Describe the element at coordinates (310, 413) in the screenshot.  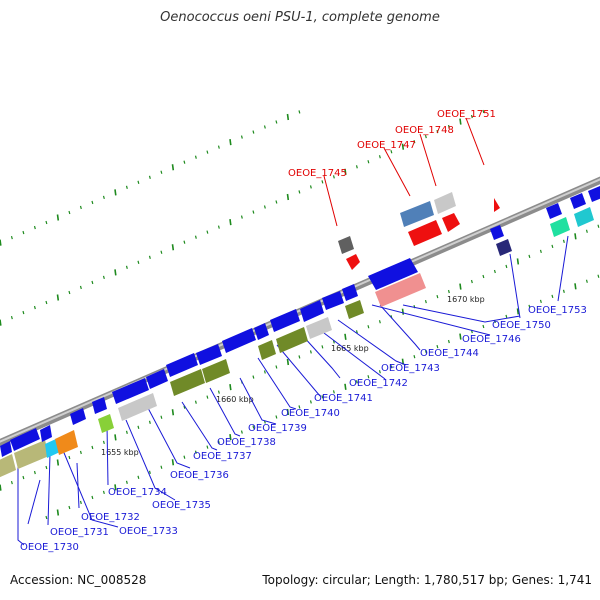
I see `gene-label: OEOE_1740` at that location.